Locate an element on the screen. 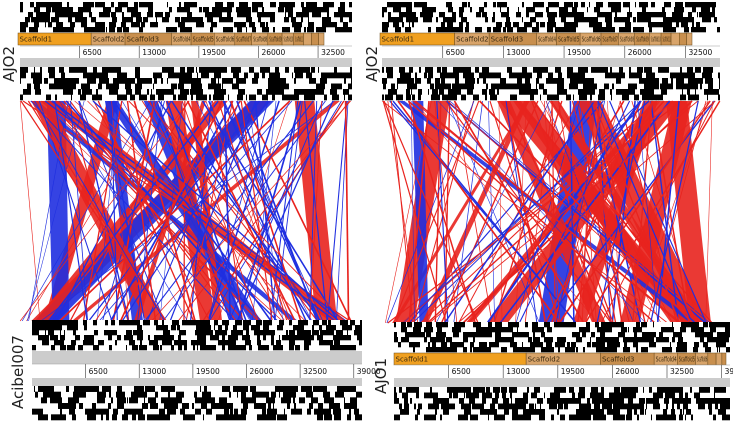 This screenshot has width=733, height=424. left-top-scaffold-label: Scaffold9 is located at coordinates (275, 40).